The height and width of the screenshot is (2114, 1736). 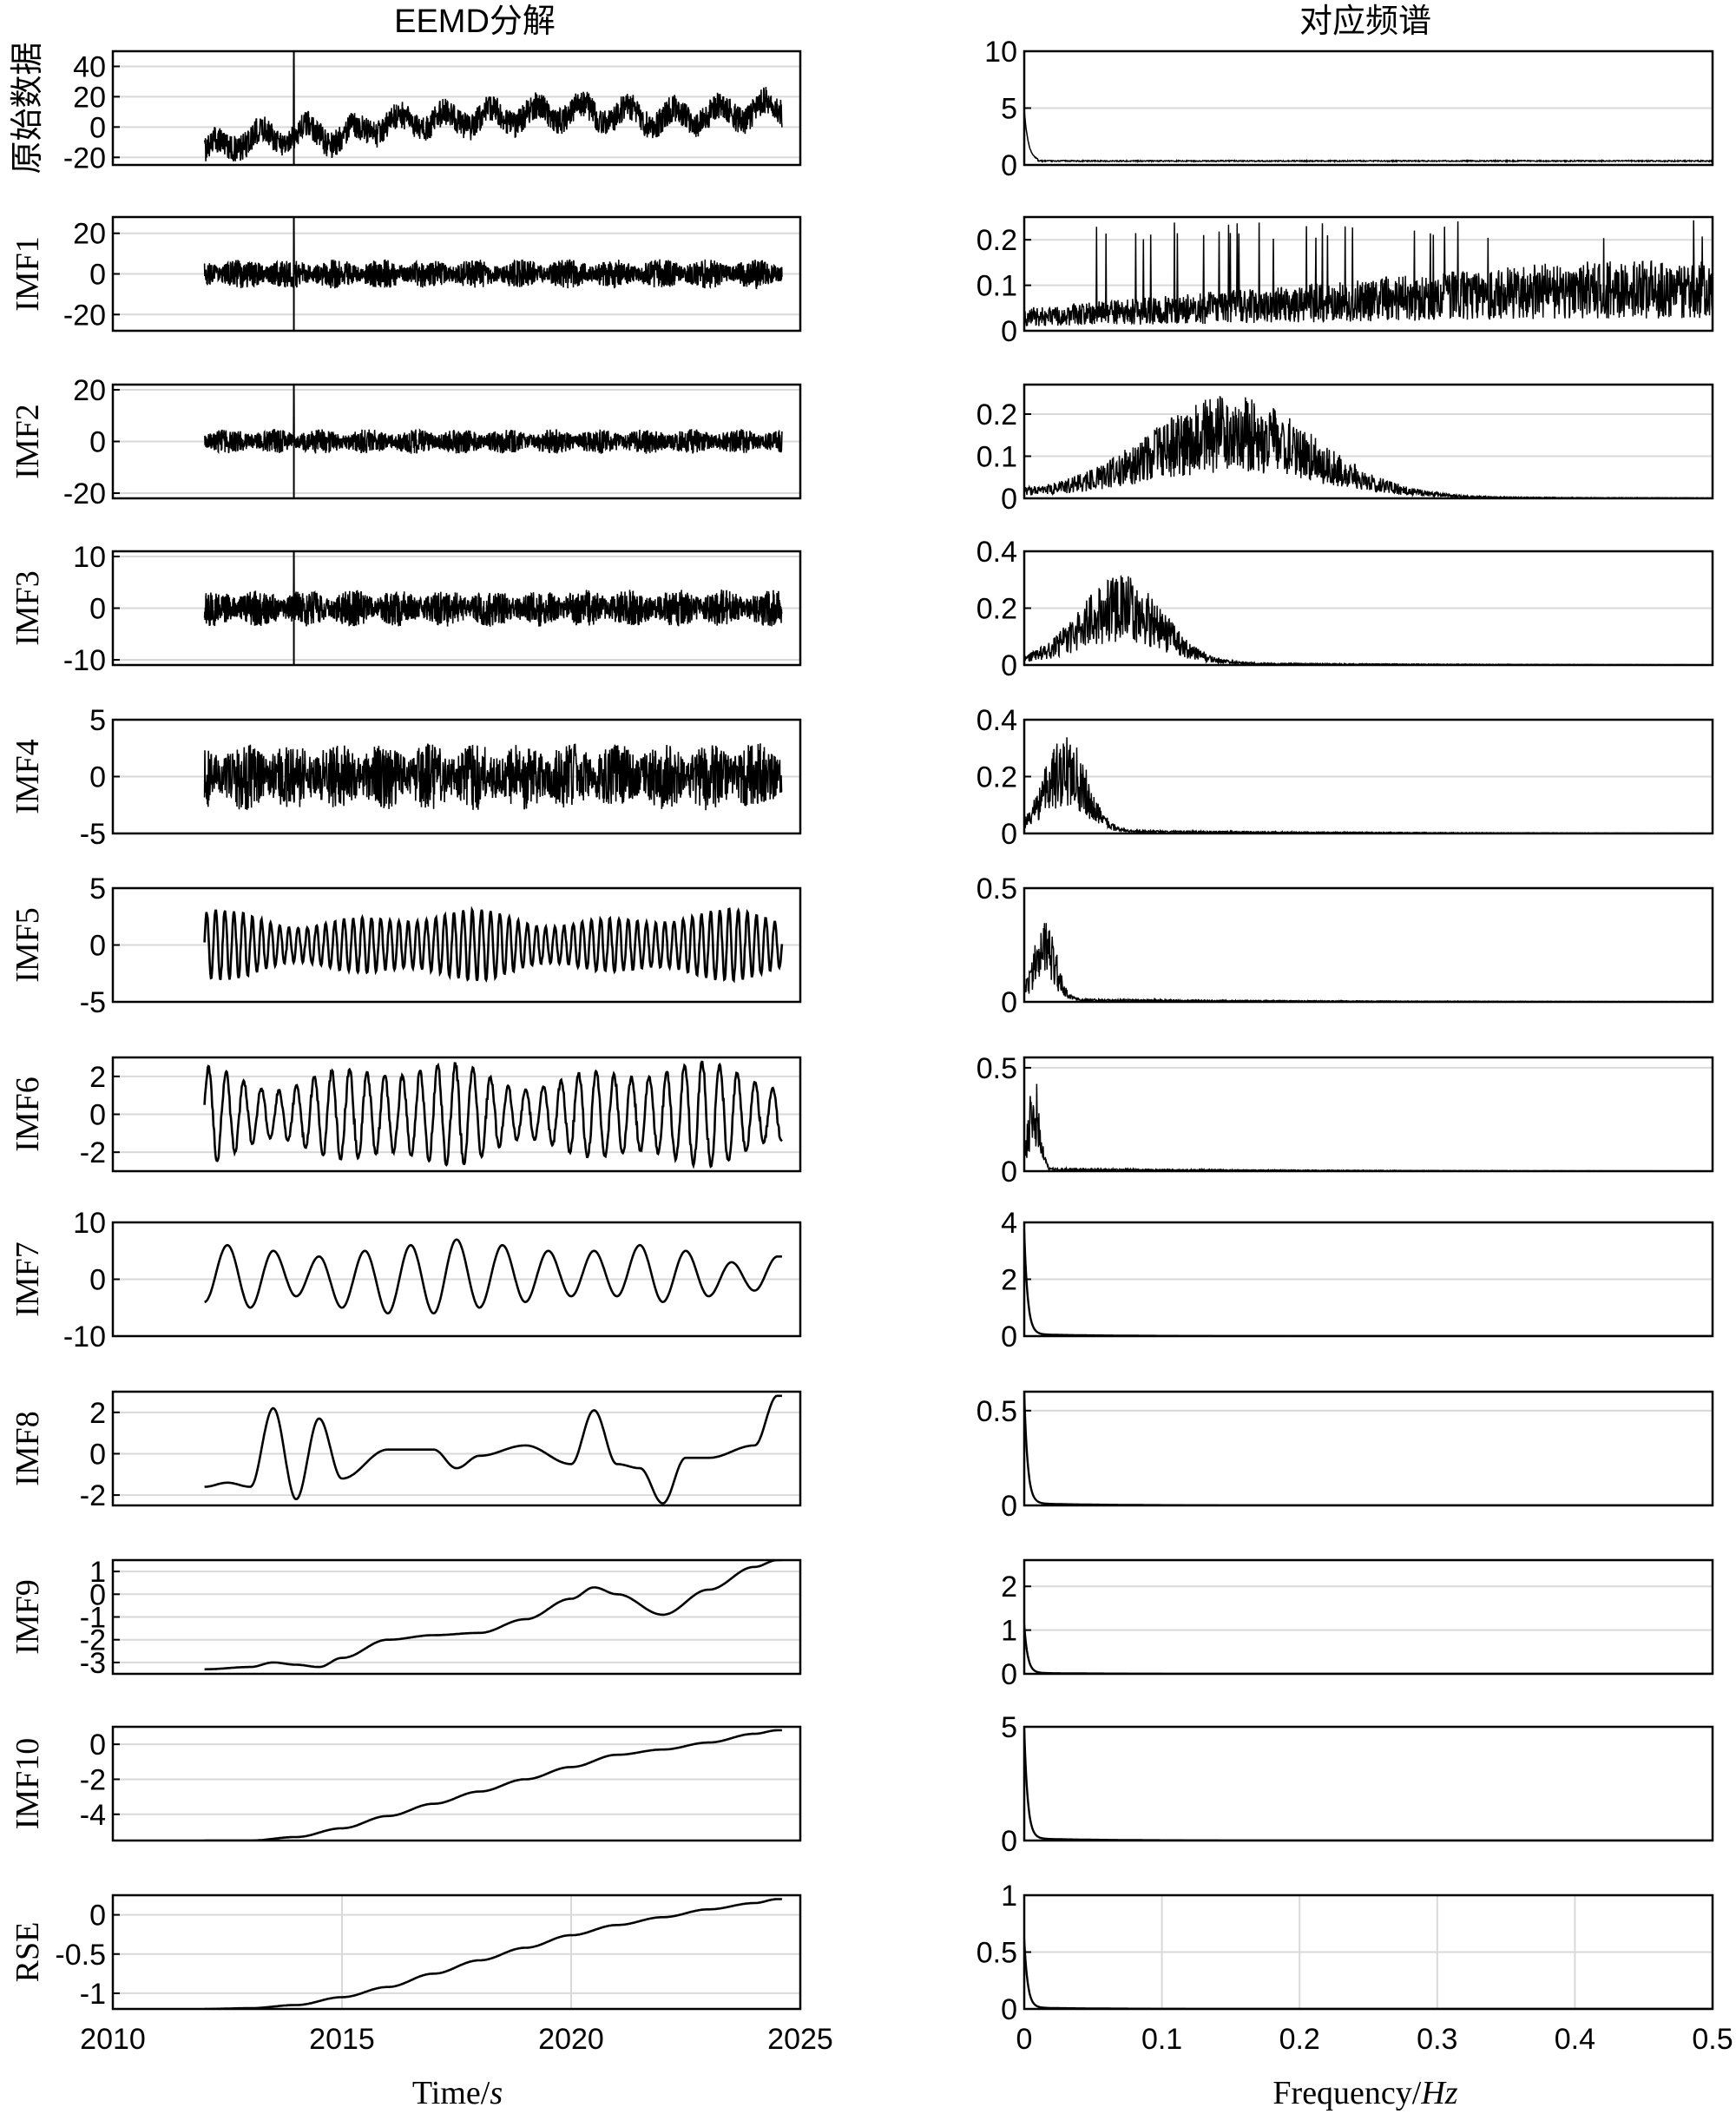 I want to click on left-subplot-IMF2: -20 0 20, so click(x=432, y=442).